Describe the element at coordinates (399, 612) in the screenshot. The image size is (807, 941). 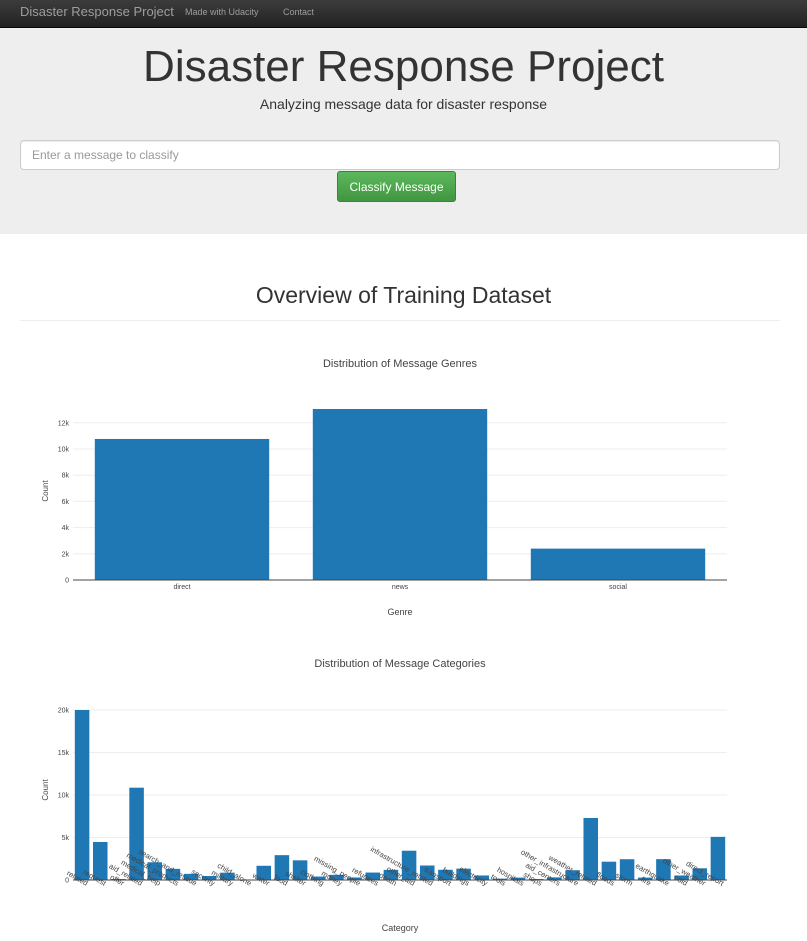
I see `x-axis-label: Genre` at that location.